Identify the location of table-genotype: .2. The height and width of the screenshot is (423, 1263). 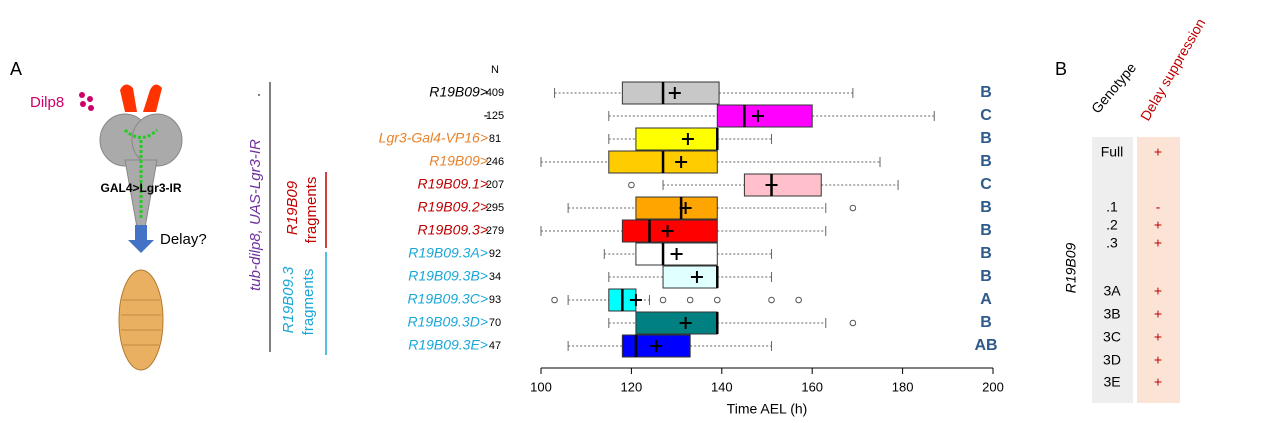
(1112, 225).